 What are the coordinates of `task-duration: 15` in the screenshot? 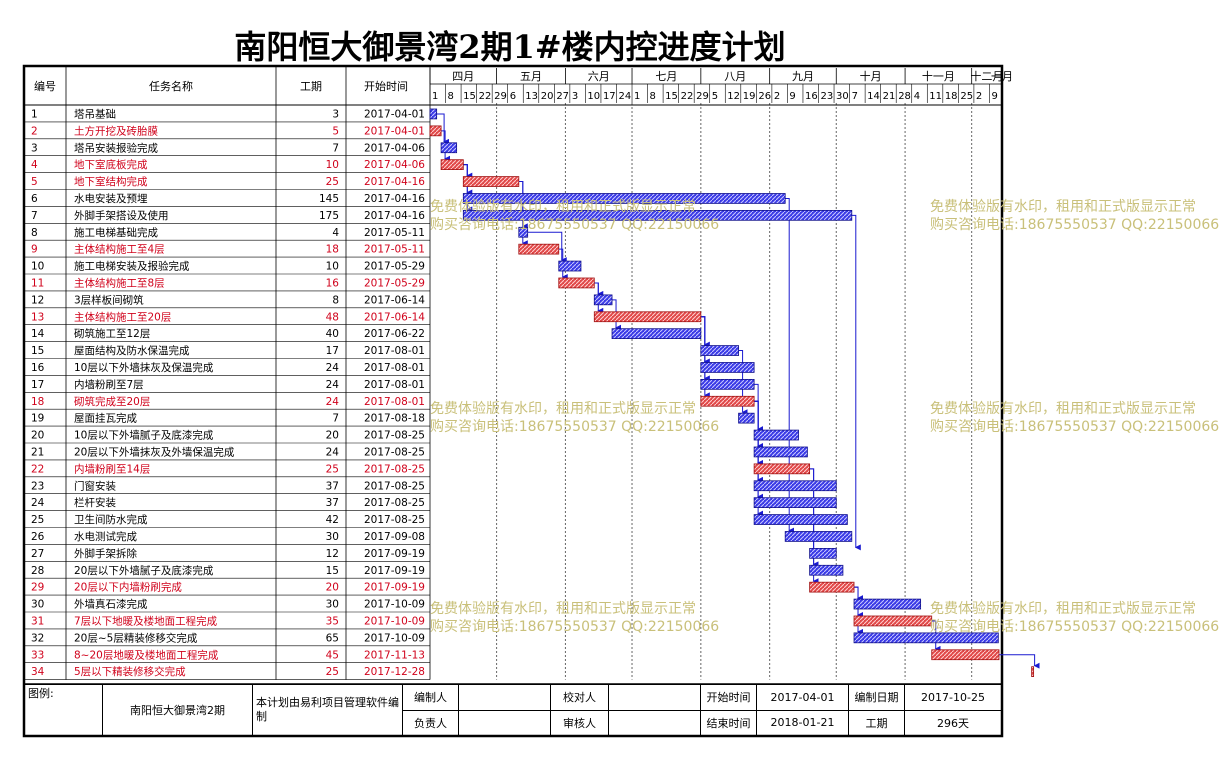 It's located at (332, 571).